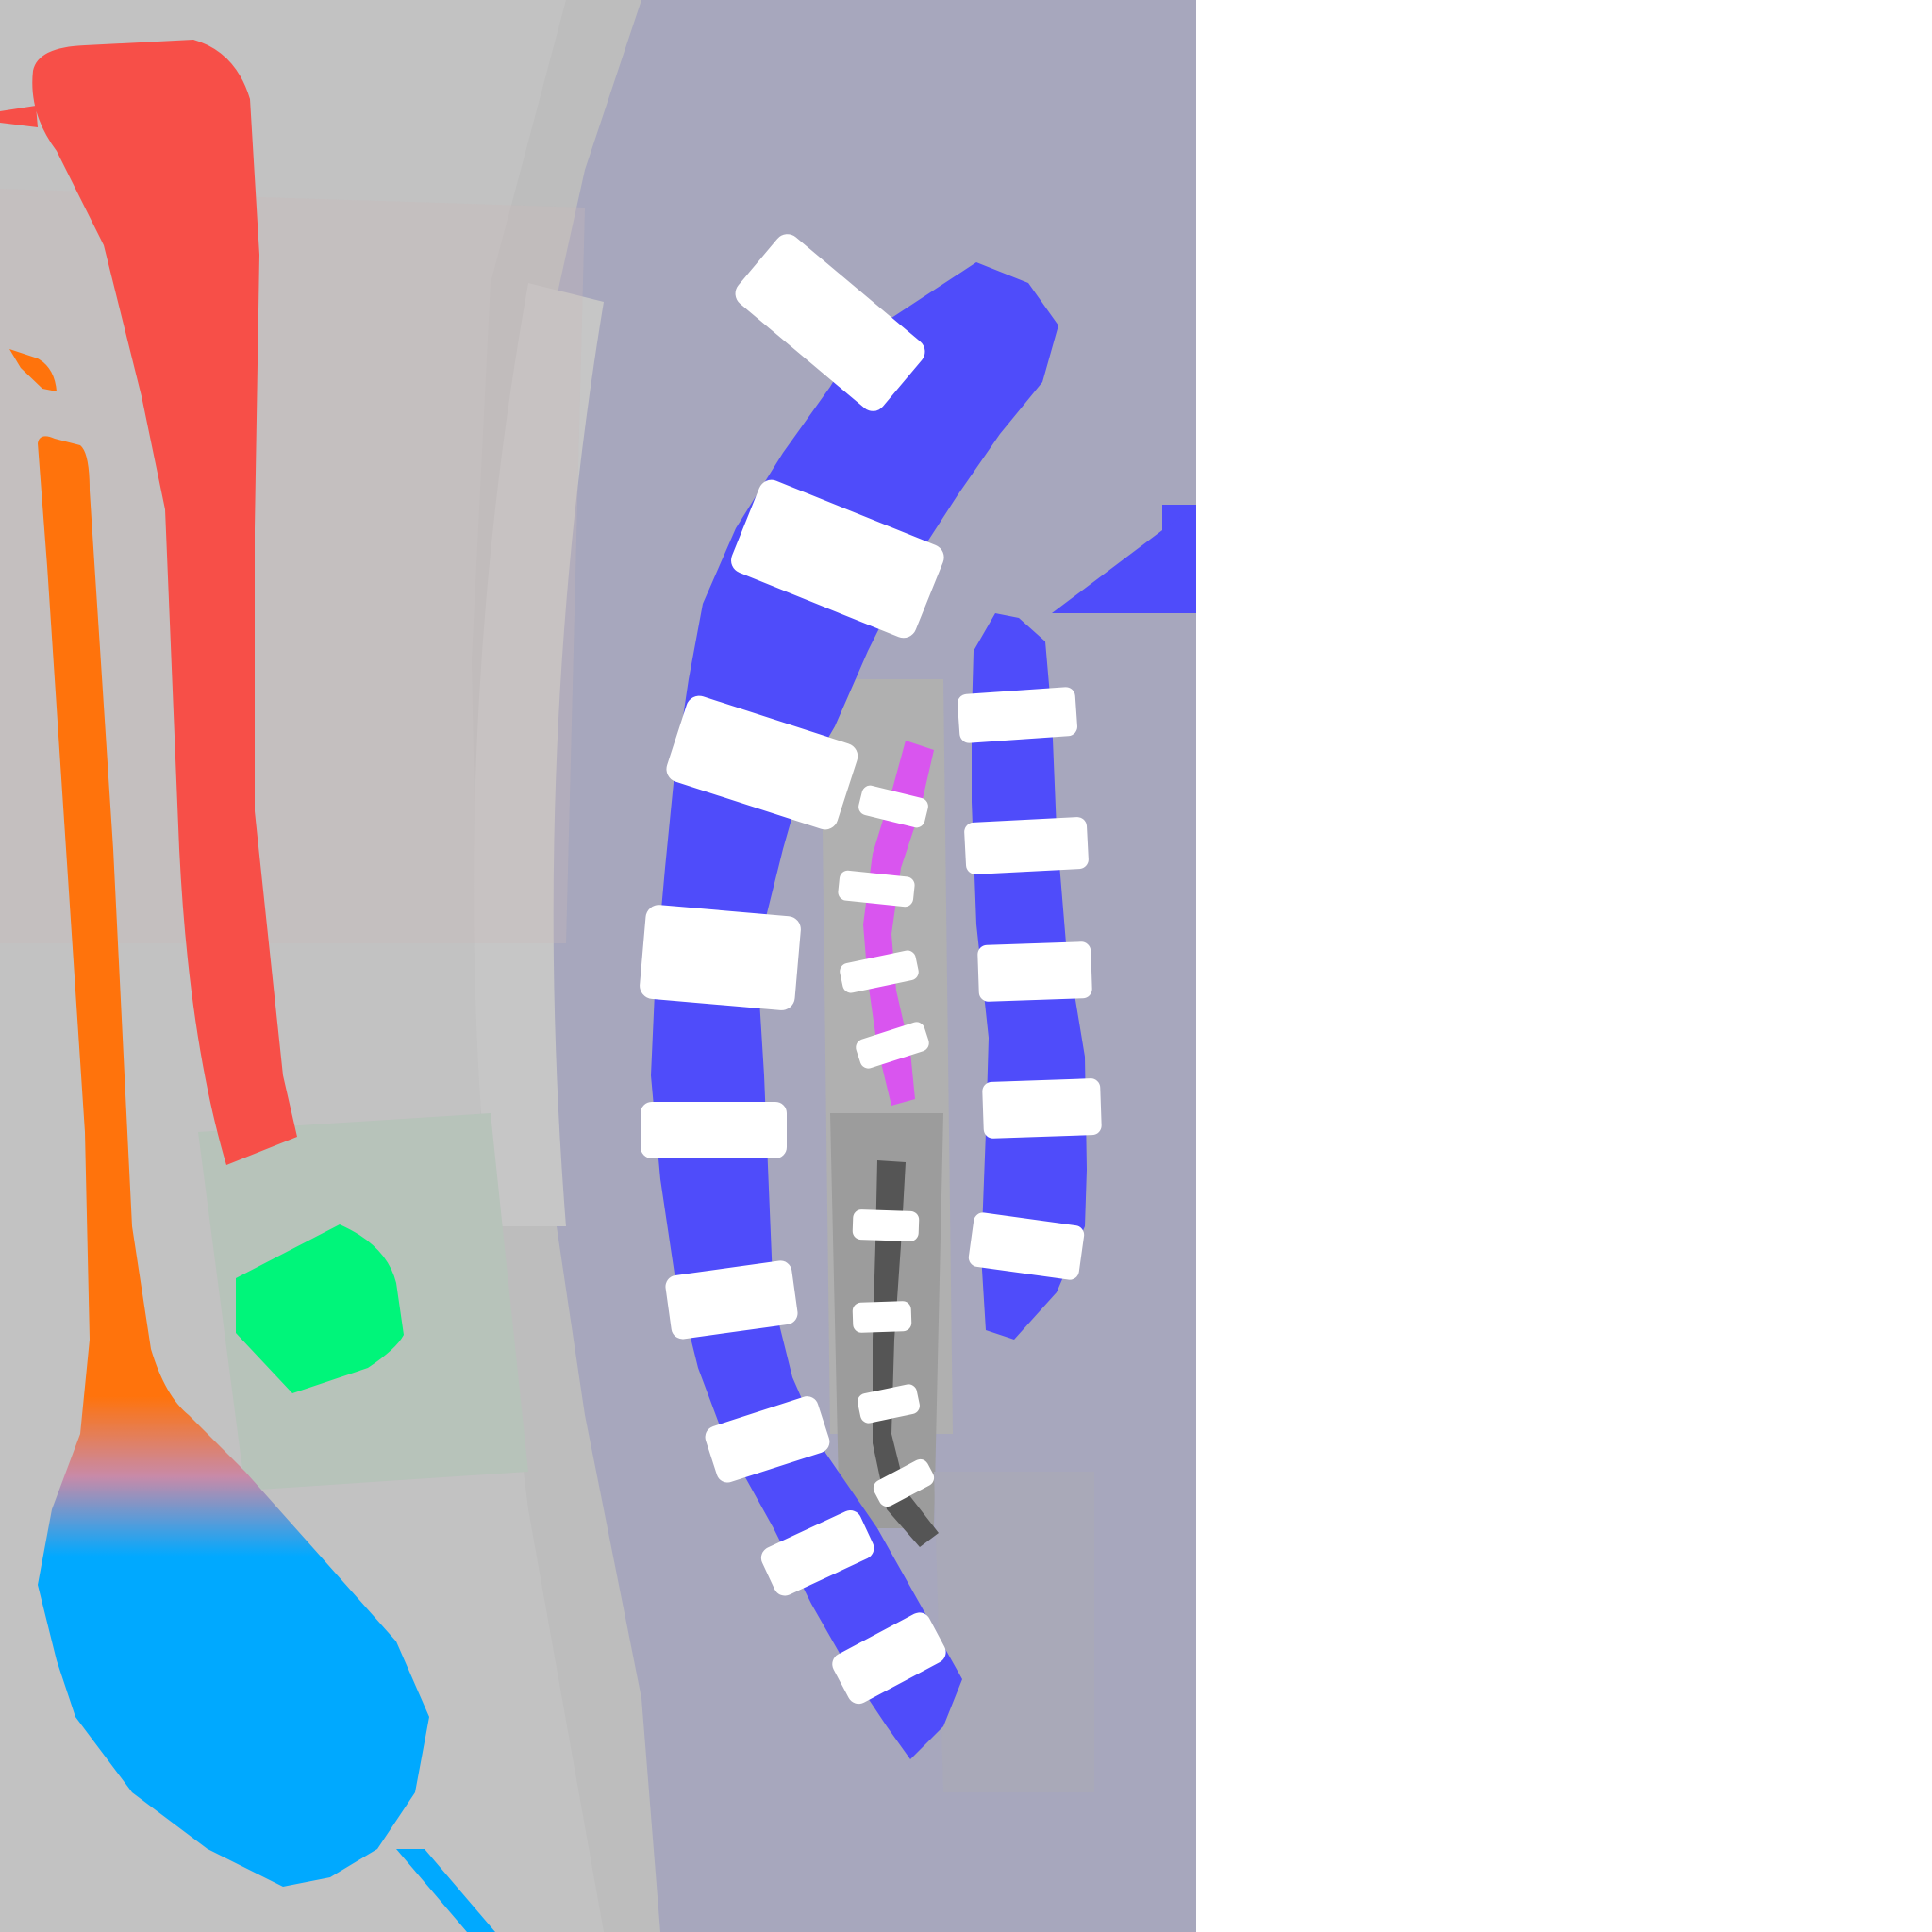  I want to click on green-patch-island, so click(320, 1309).